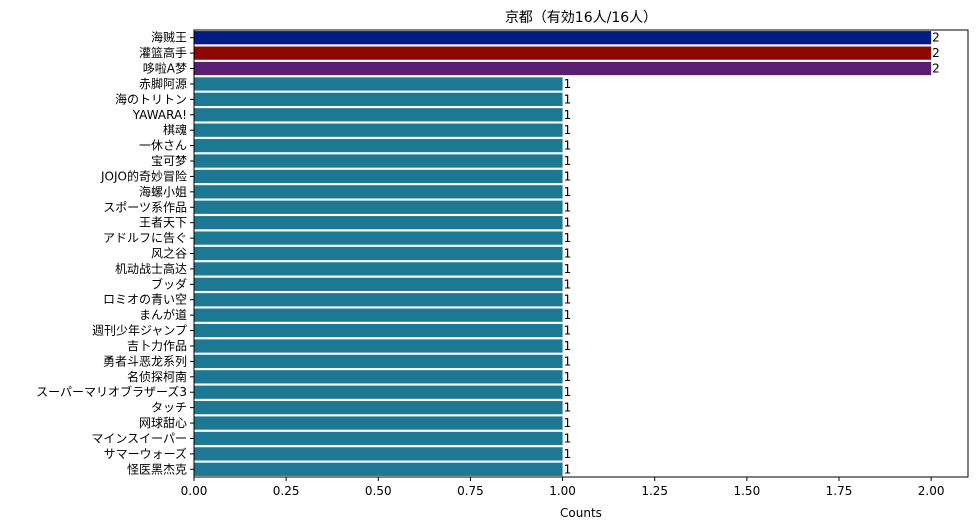  I want to click on chart-title: 京都（有効16人/16人）, so click(581, 18).